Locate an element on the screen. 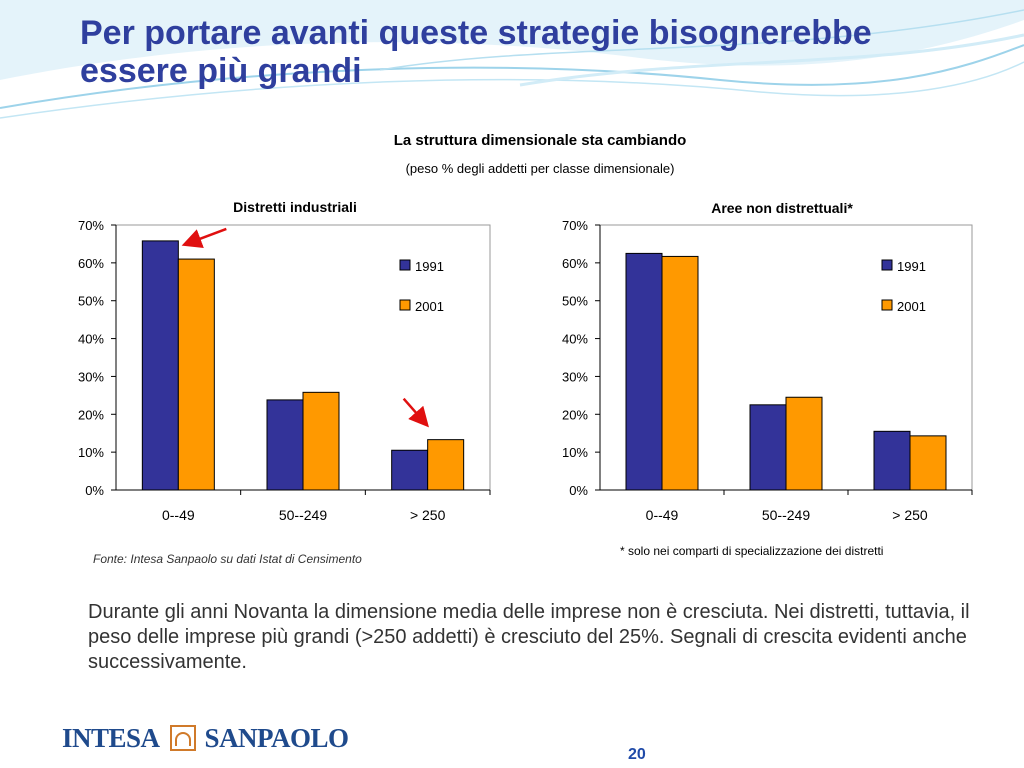  slide-title-line-2: essere più grandi is located at coordinates (221, 71).